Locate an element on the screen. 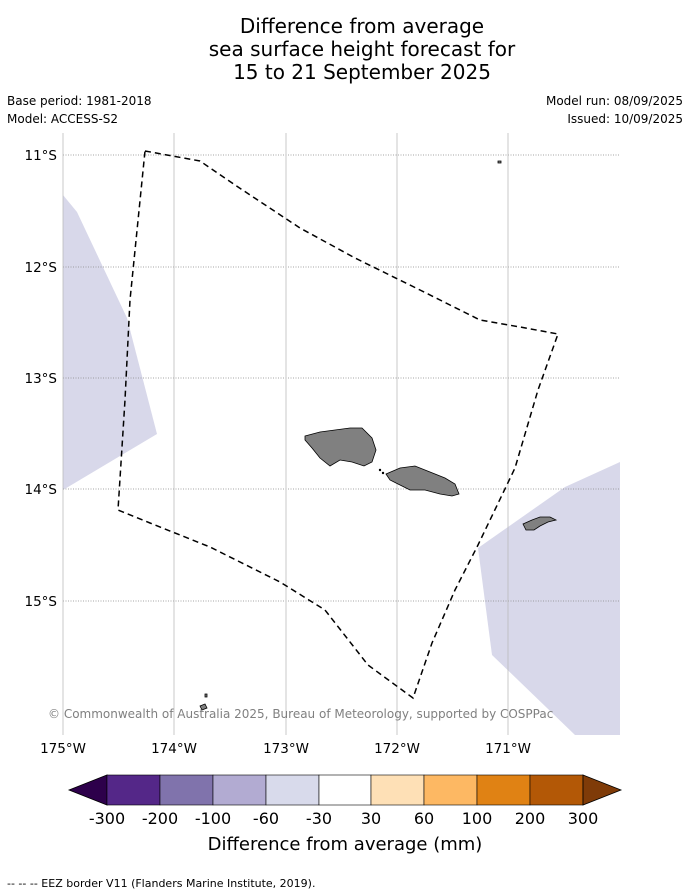 The height and width of the screenshot is (896, 690). rose-islet is located at coordinates (203, 707).